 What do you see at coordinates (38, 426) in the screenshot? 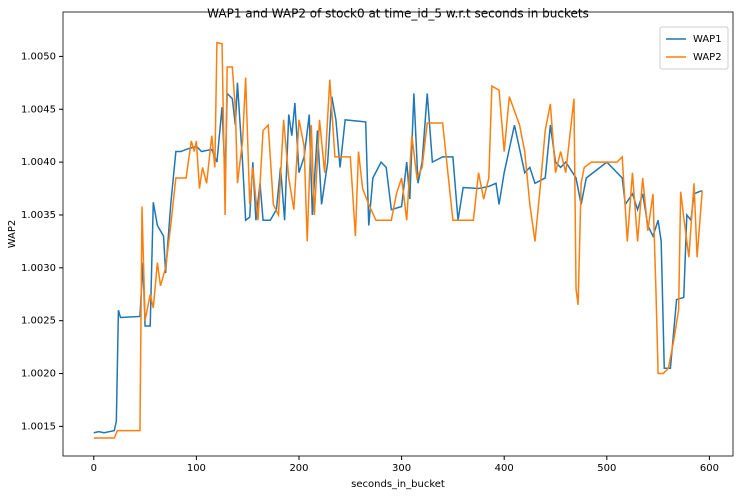
I see `y-tick-label: 1.0015` at bounding box center [38, 426].